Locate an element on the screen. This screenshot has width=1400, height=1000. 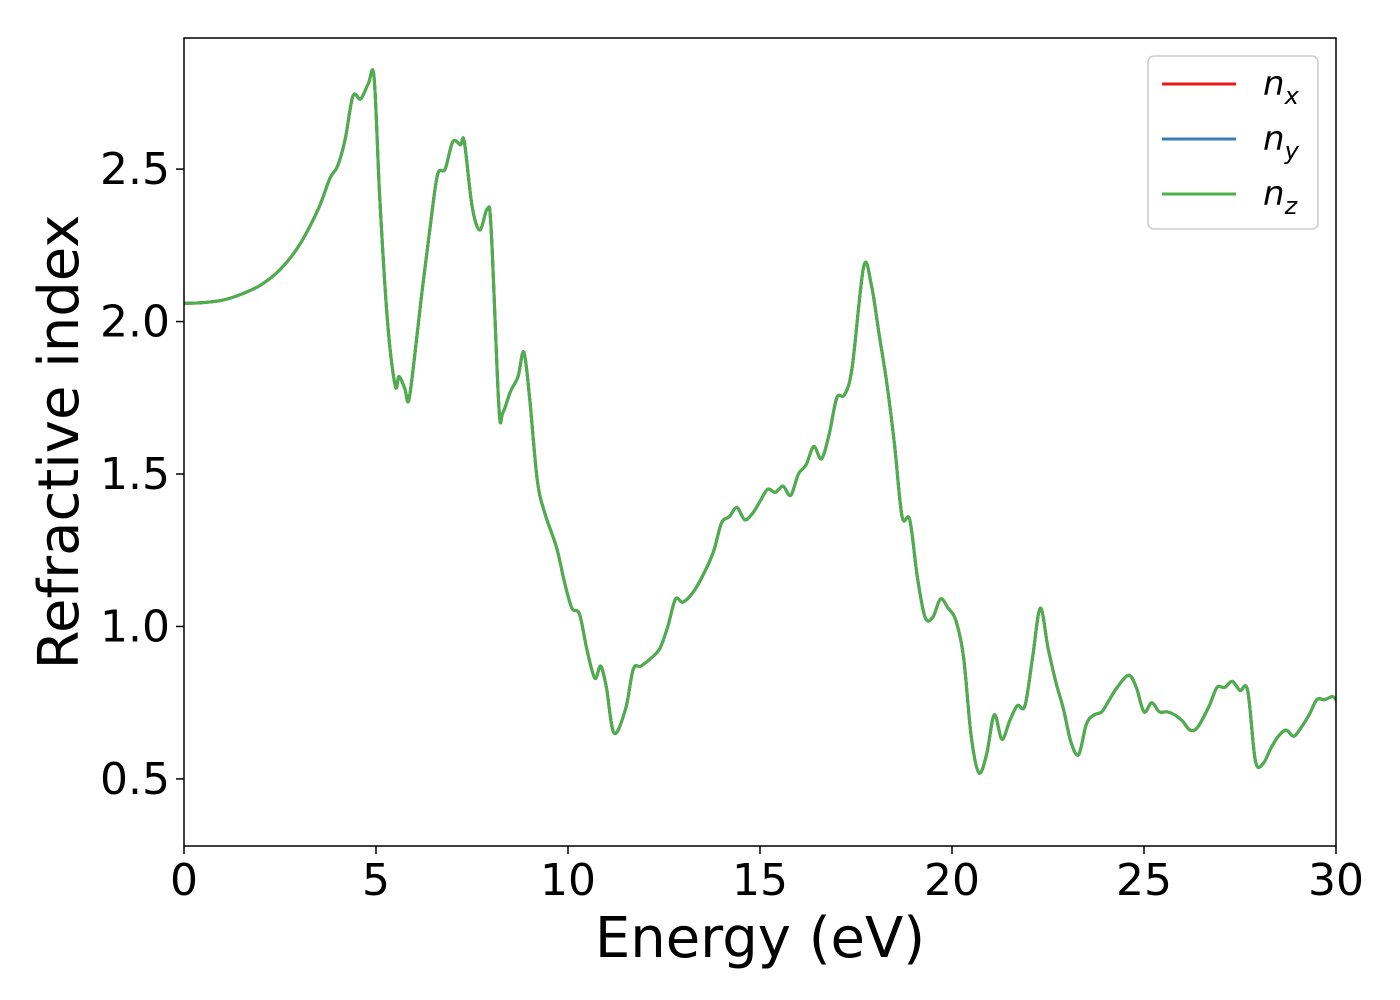
x-axis-label: Energy (eV) is located at coordinates (760, 938).